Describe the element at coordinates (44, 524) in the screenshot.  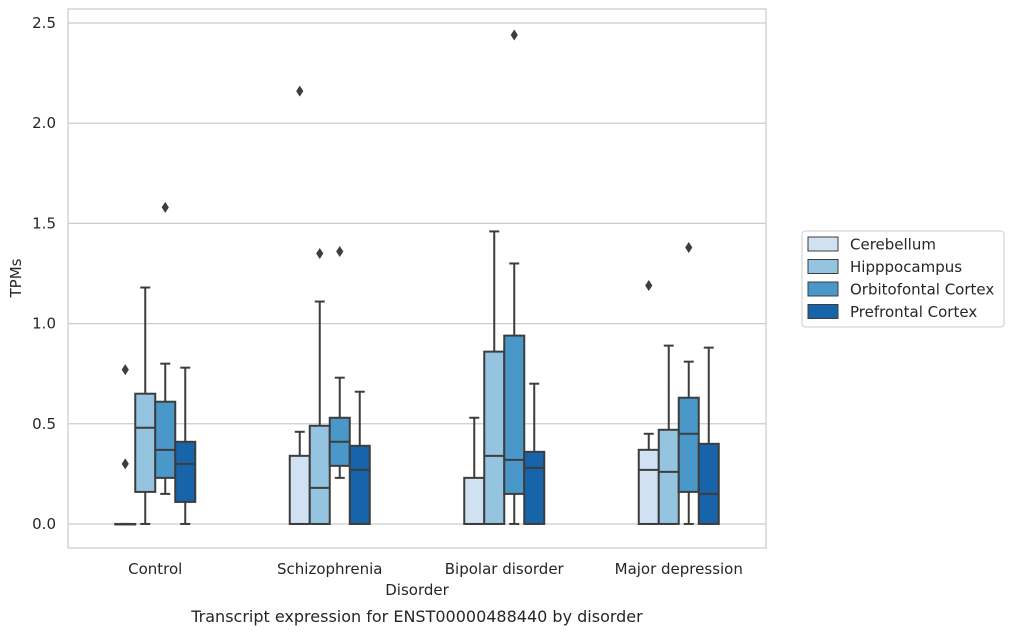
I see `y-tick-label: 0.0` at that location.